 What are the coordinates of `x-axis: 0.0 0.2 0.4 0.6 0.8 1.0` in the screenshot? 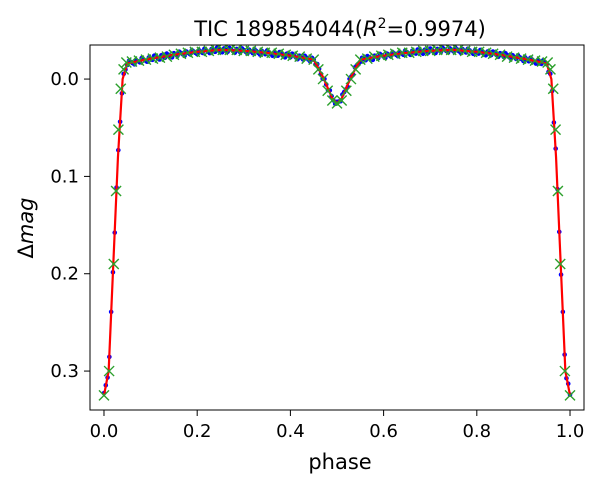 It's located at (337, 426).